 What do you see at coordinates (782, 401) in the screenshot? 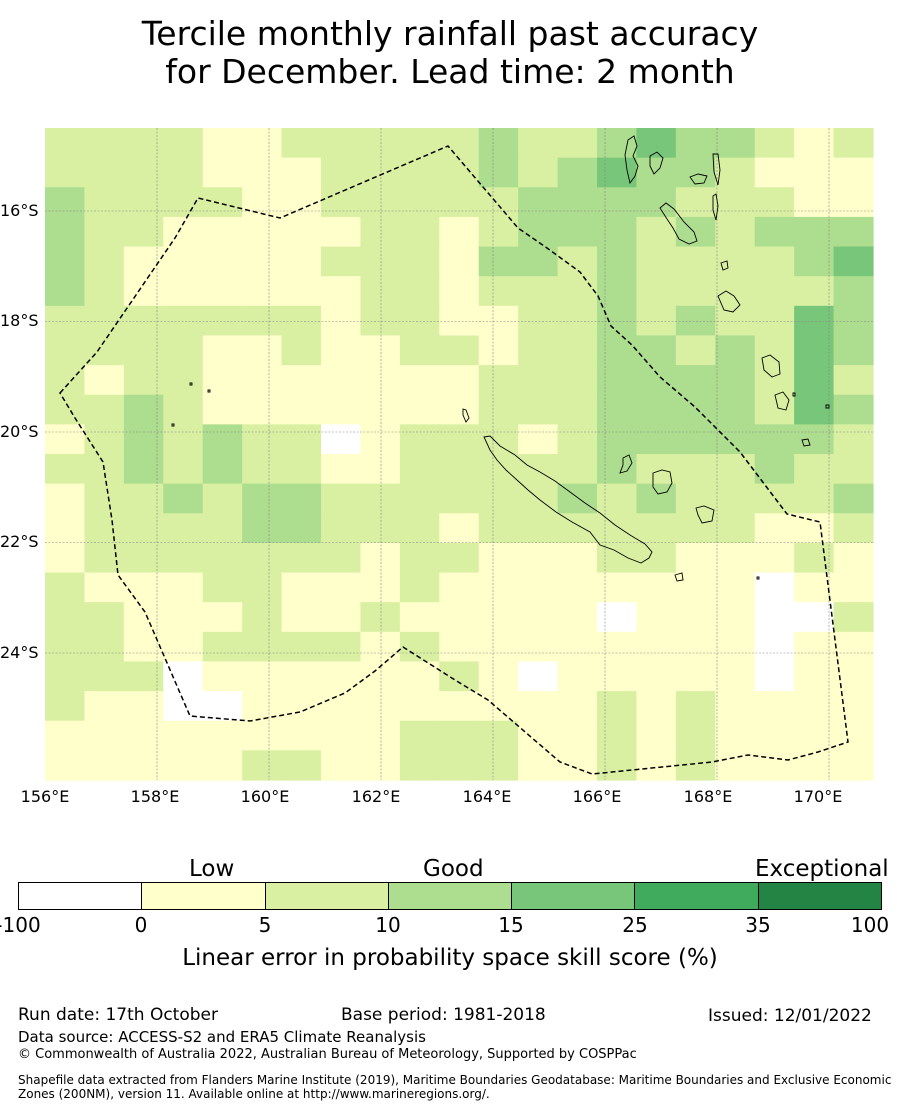
I see `tanna-island` at bounding box center [782, 401].